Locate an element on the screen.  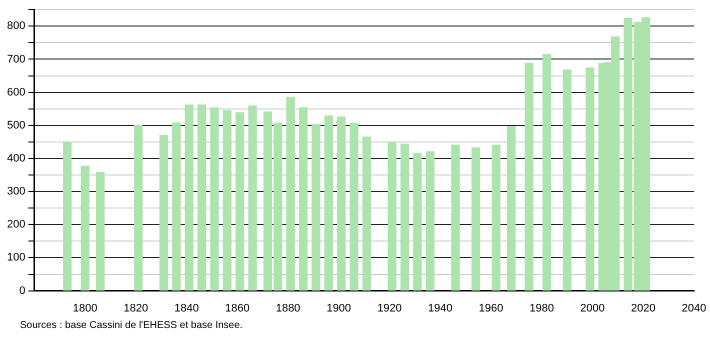
x-tick-label: 1820 is located at coordinates (136, 308).